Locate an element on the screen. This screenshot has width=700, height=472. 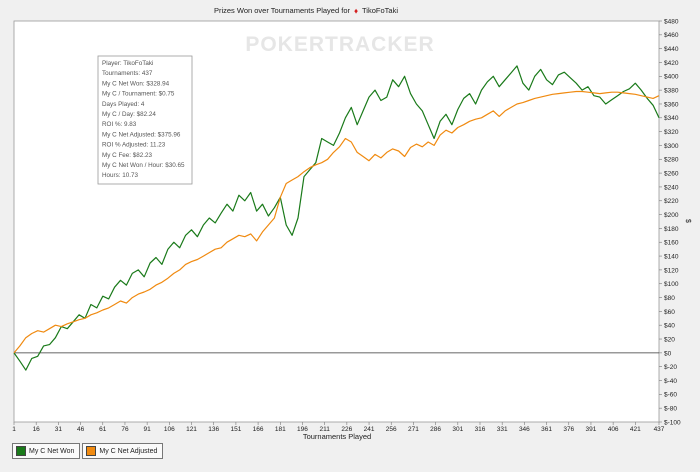
y-tick-label-20: $80 is located at coordinates (669, 298).